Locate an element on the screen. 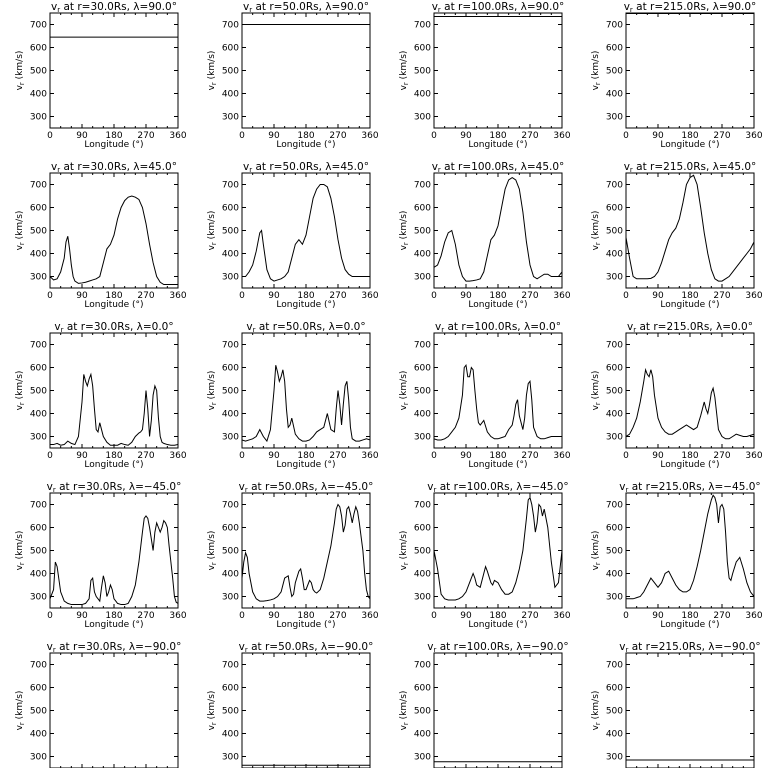  panel-title-rest: at r=50.0Rs, λ=−45.0° is located at coordinates (311, 487).